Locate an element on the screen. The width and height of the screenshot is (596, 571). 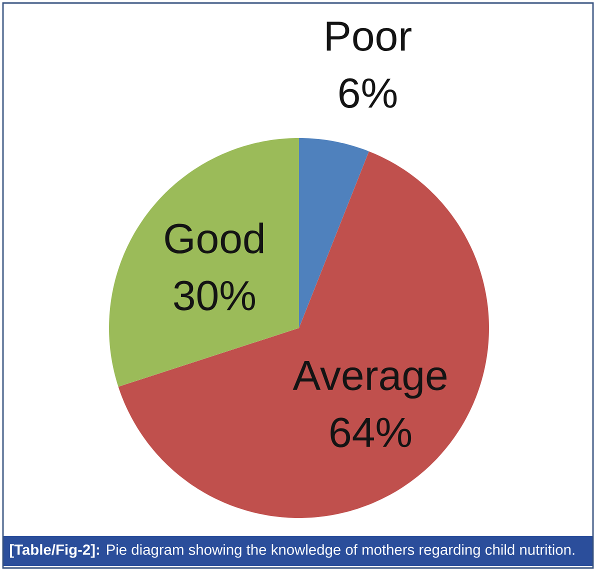
text: [Table/Fig-2]: Pie diagram showing the knowledge of mothers regarding child nutrition. is located at coordinates (292, 551).